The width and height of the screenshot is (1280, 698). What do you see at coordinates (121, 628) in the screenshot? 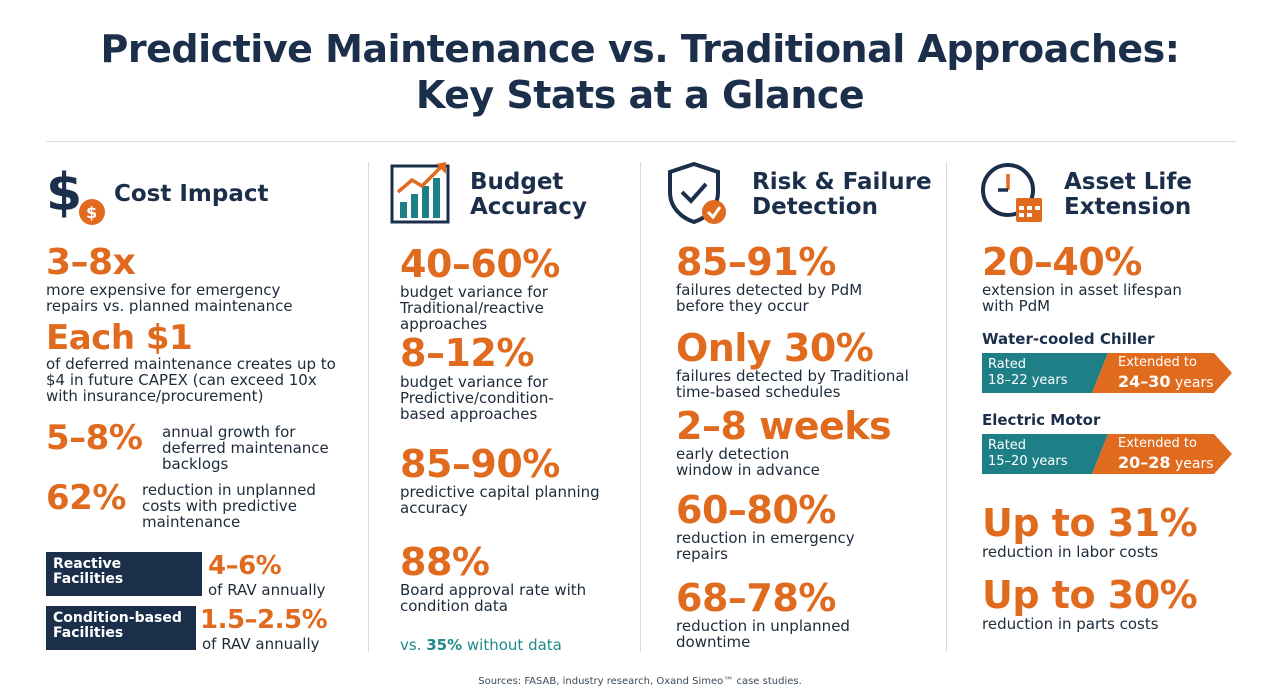
I see `condition-based-facilities-label: Condition-based Facilities` at bounding box center [121, 628].